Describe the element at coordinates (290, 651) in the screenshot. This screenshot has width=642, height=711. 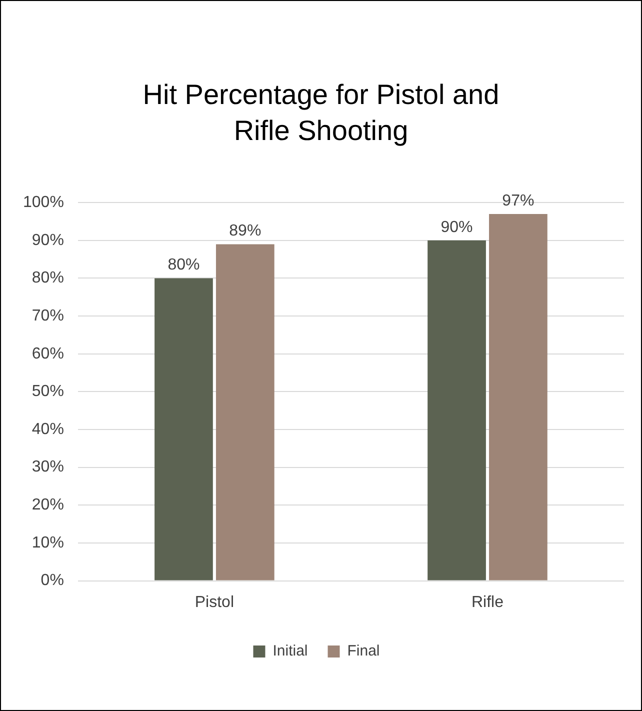
I see `legend-label: Initial` at that location.